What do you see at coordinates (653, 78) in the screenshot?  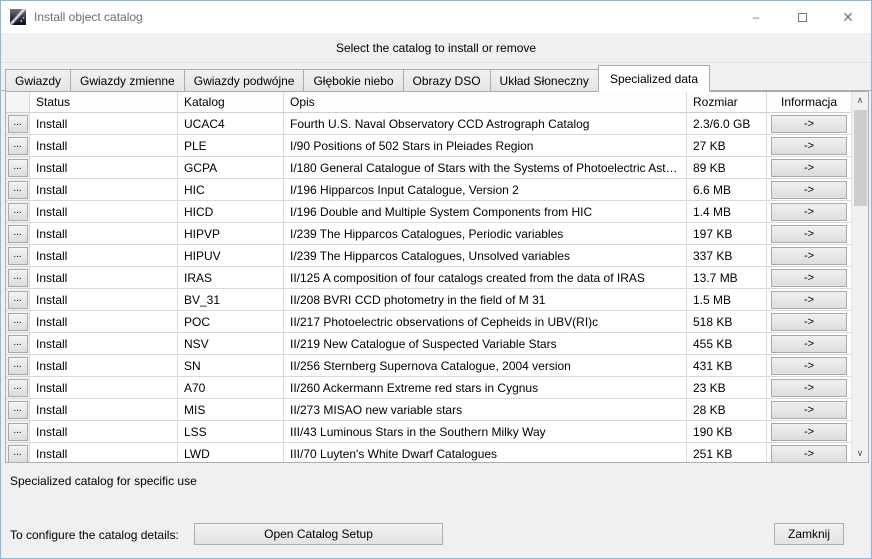 I see `tab-specialized-data: Specialized data` at bounding box center [653, 78].